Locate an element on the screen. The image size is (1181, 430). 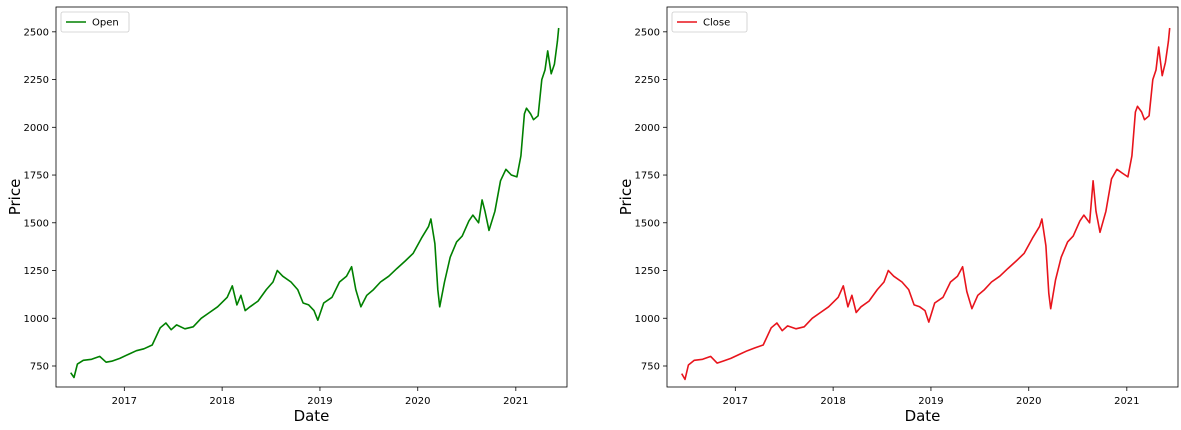
legend-label: Open is located at coordinates (105, 23).